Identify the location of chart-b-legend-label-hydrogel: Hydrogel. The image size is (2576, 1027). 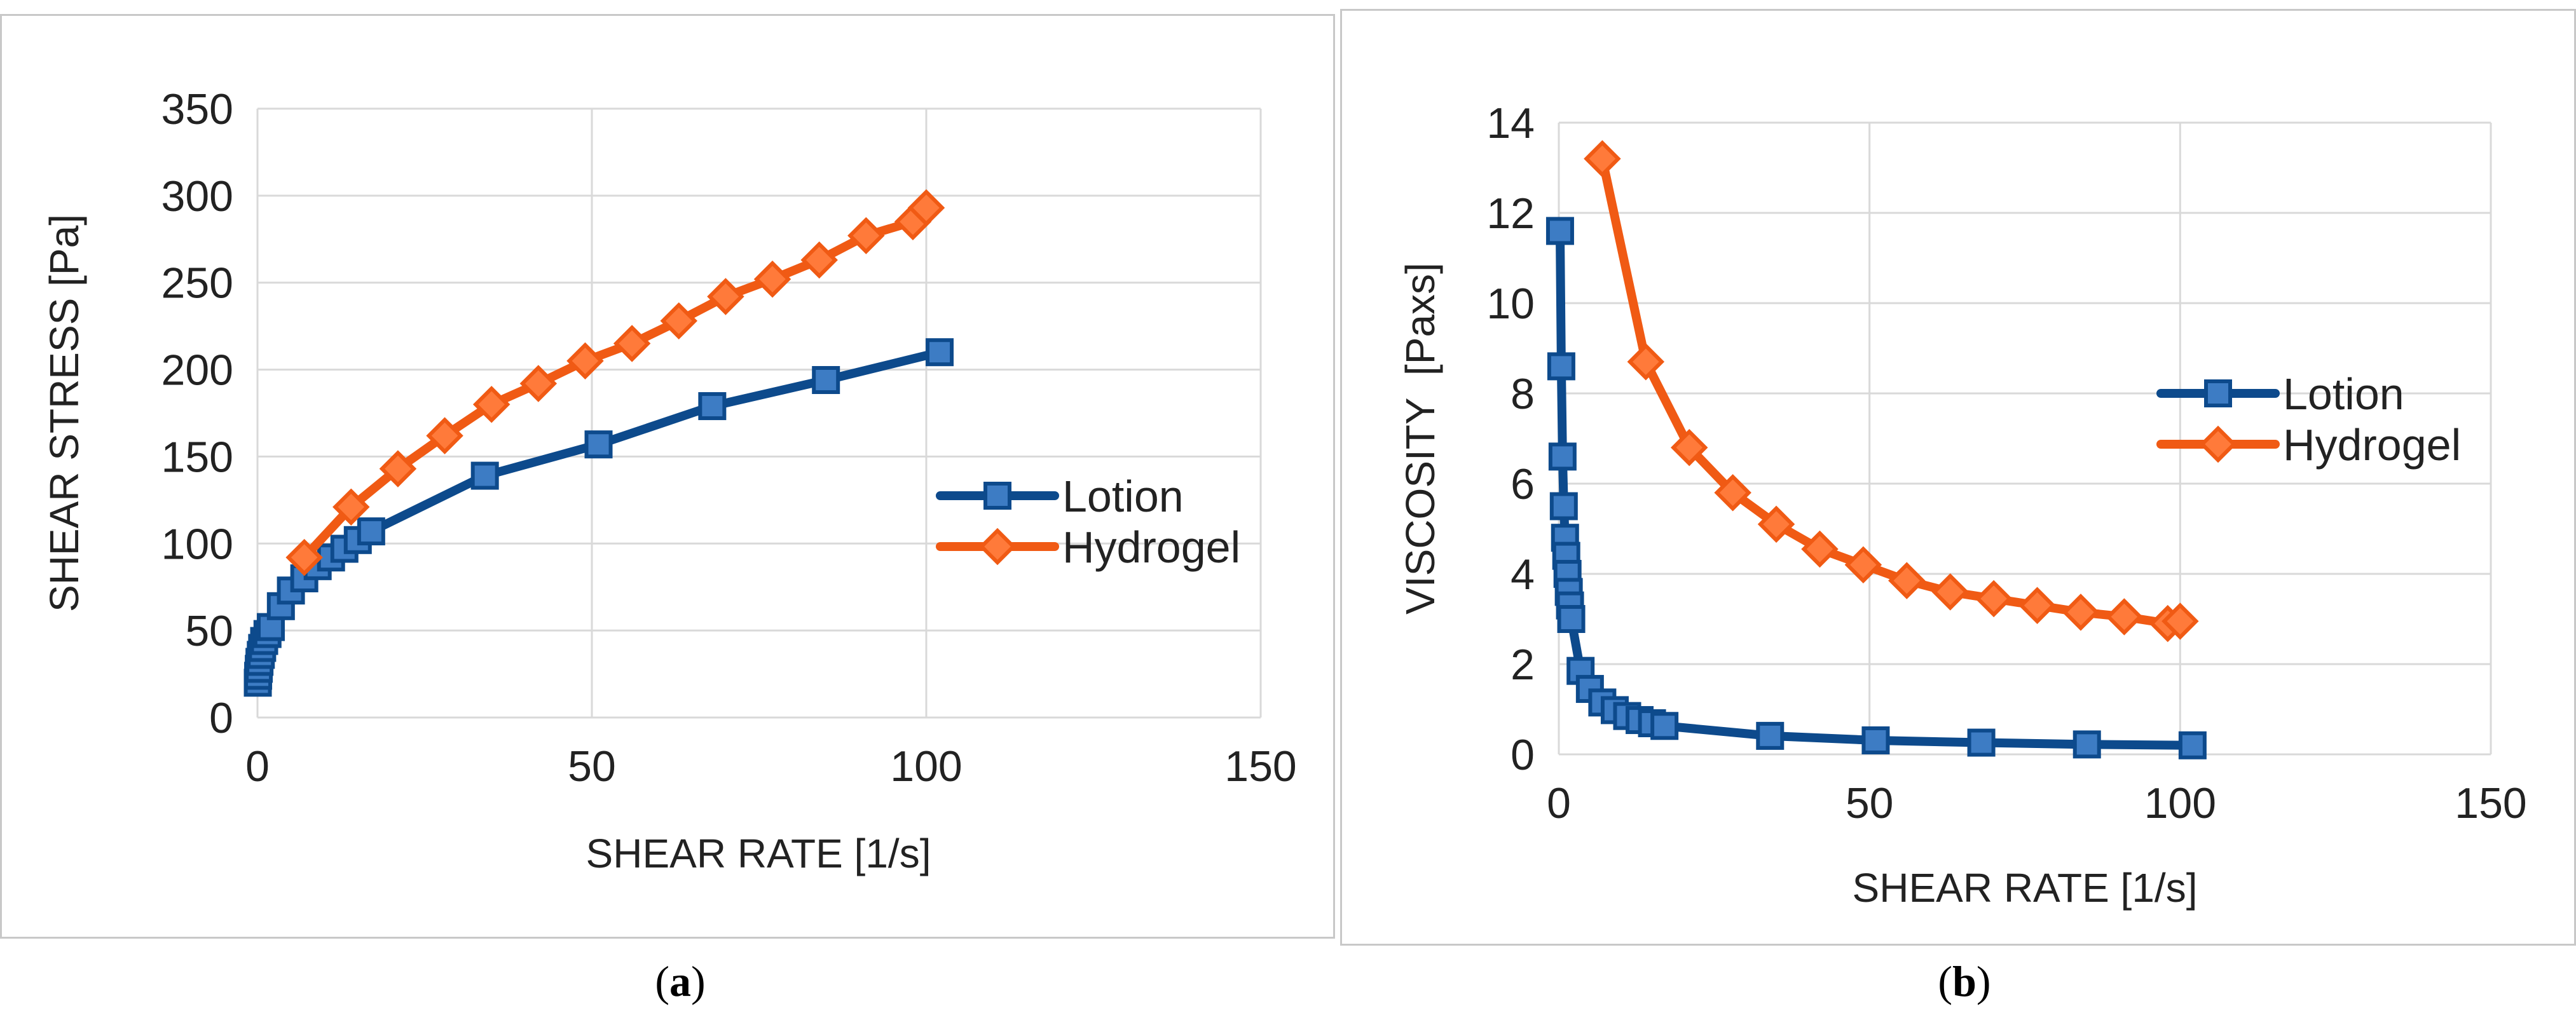
(2372, 445).